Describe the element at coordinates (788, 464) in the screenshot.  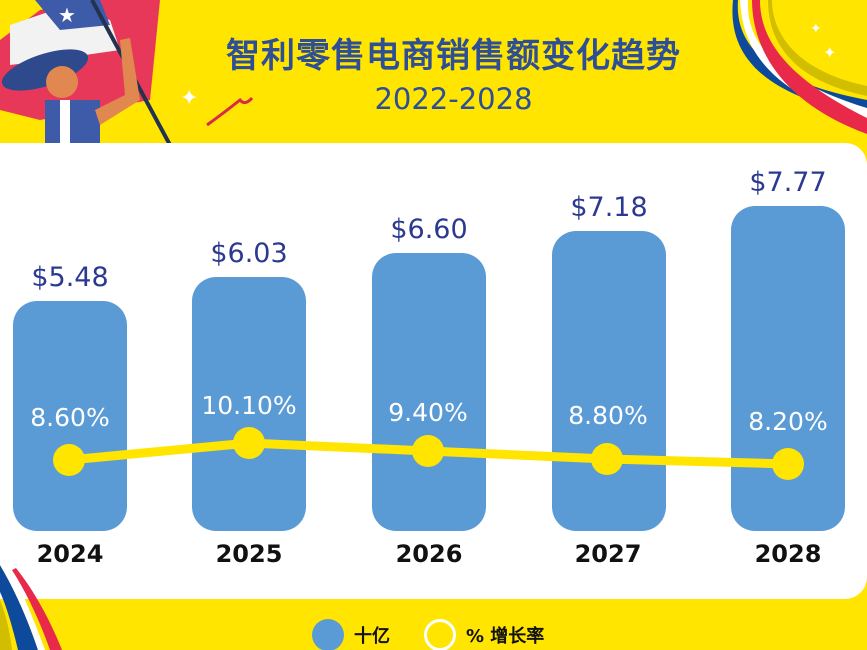
I see `growth-point-2028` at that location.